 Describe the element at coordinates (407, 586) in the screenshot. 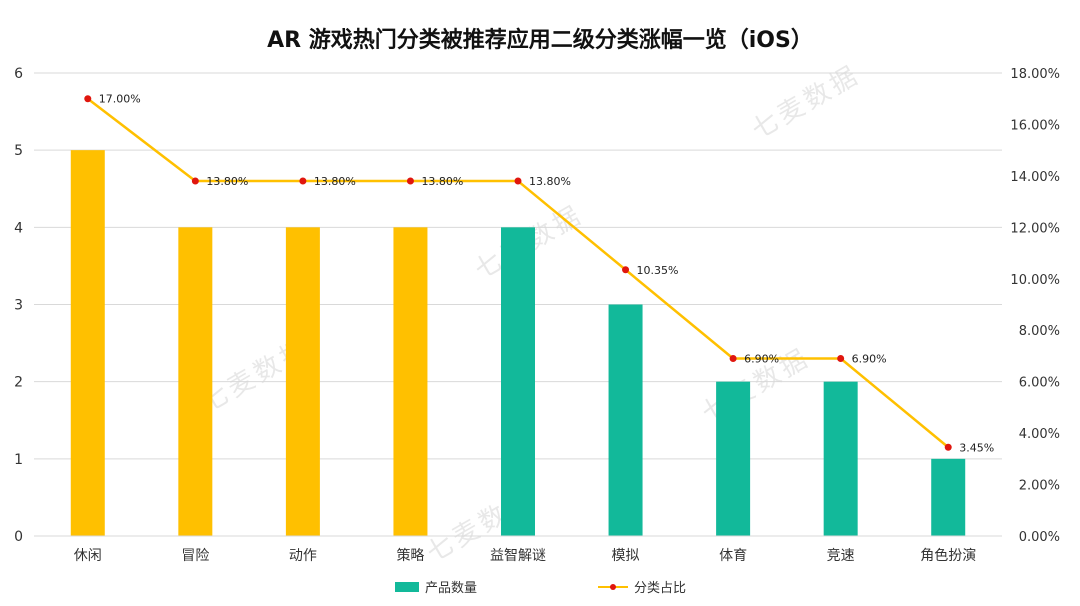

I see `legend-bar-swatch` at that location.